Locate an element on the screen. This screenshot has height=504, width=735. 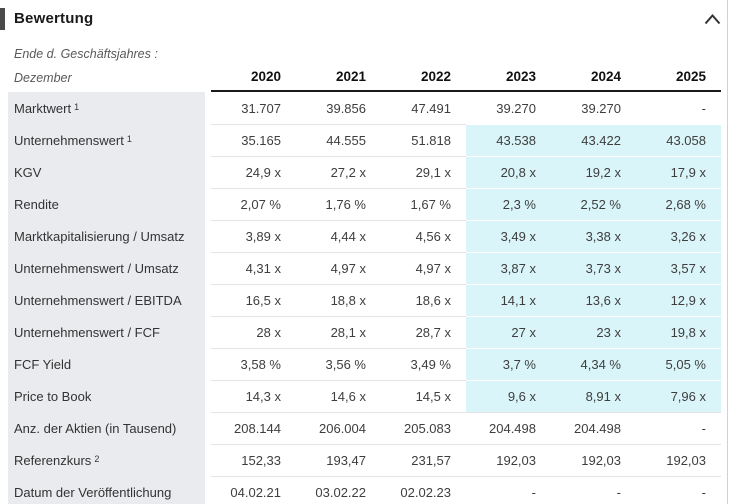
section-header: Bewertung is located at coordinates (367, 20).